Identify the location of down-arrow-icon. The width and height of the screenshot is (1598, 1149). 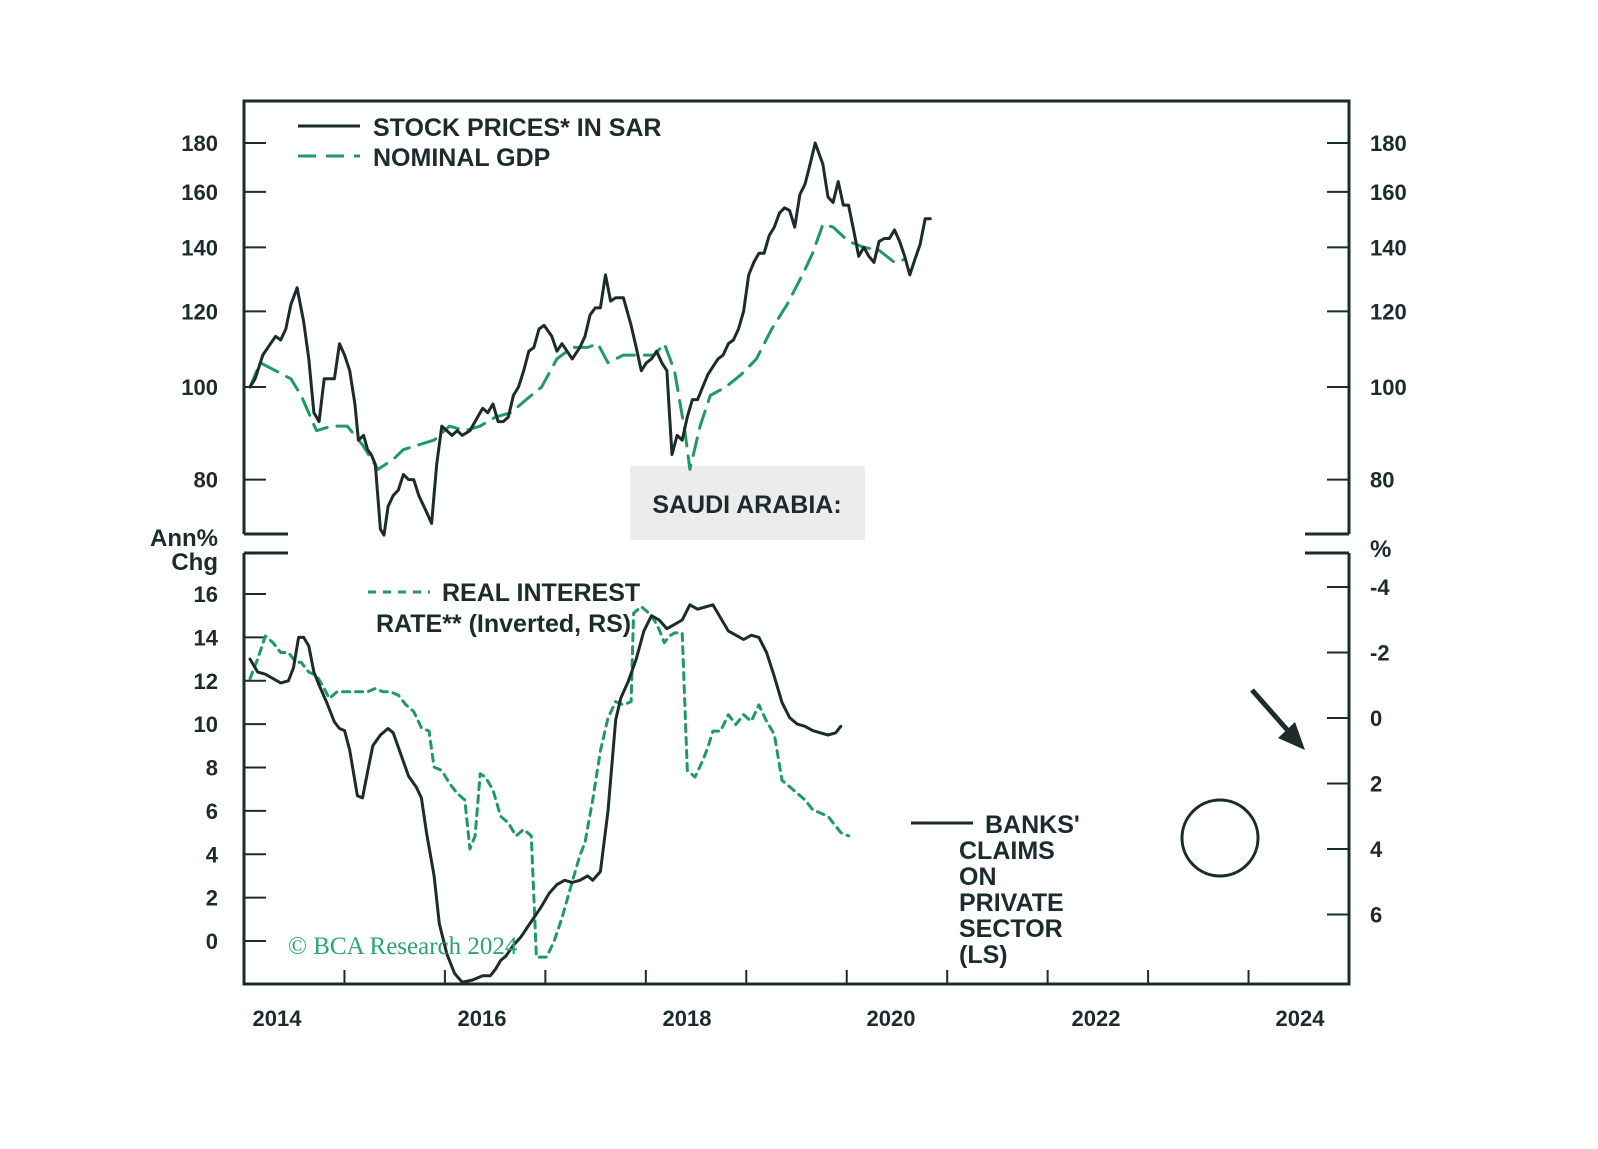
(1277, 719).